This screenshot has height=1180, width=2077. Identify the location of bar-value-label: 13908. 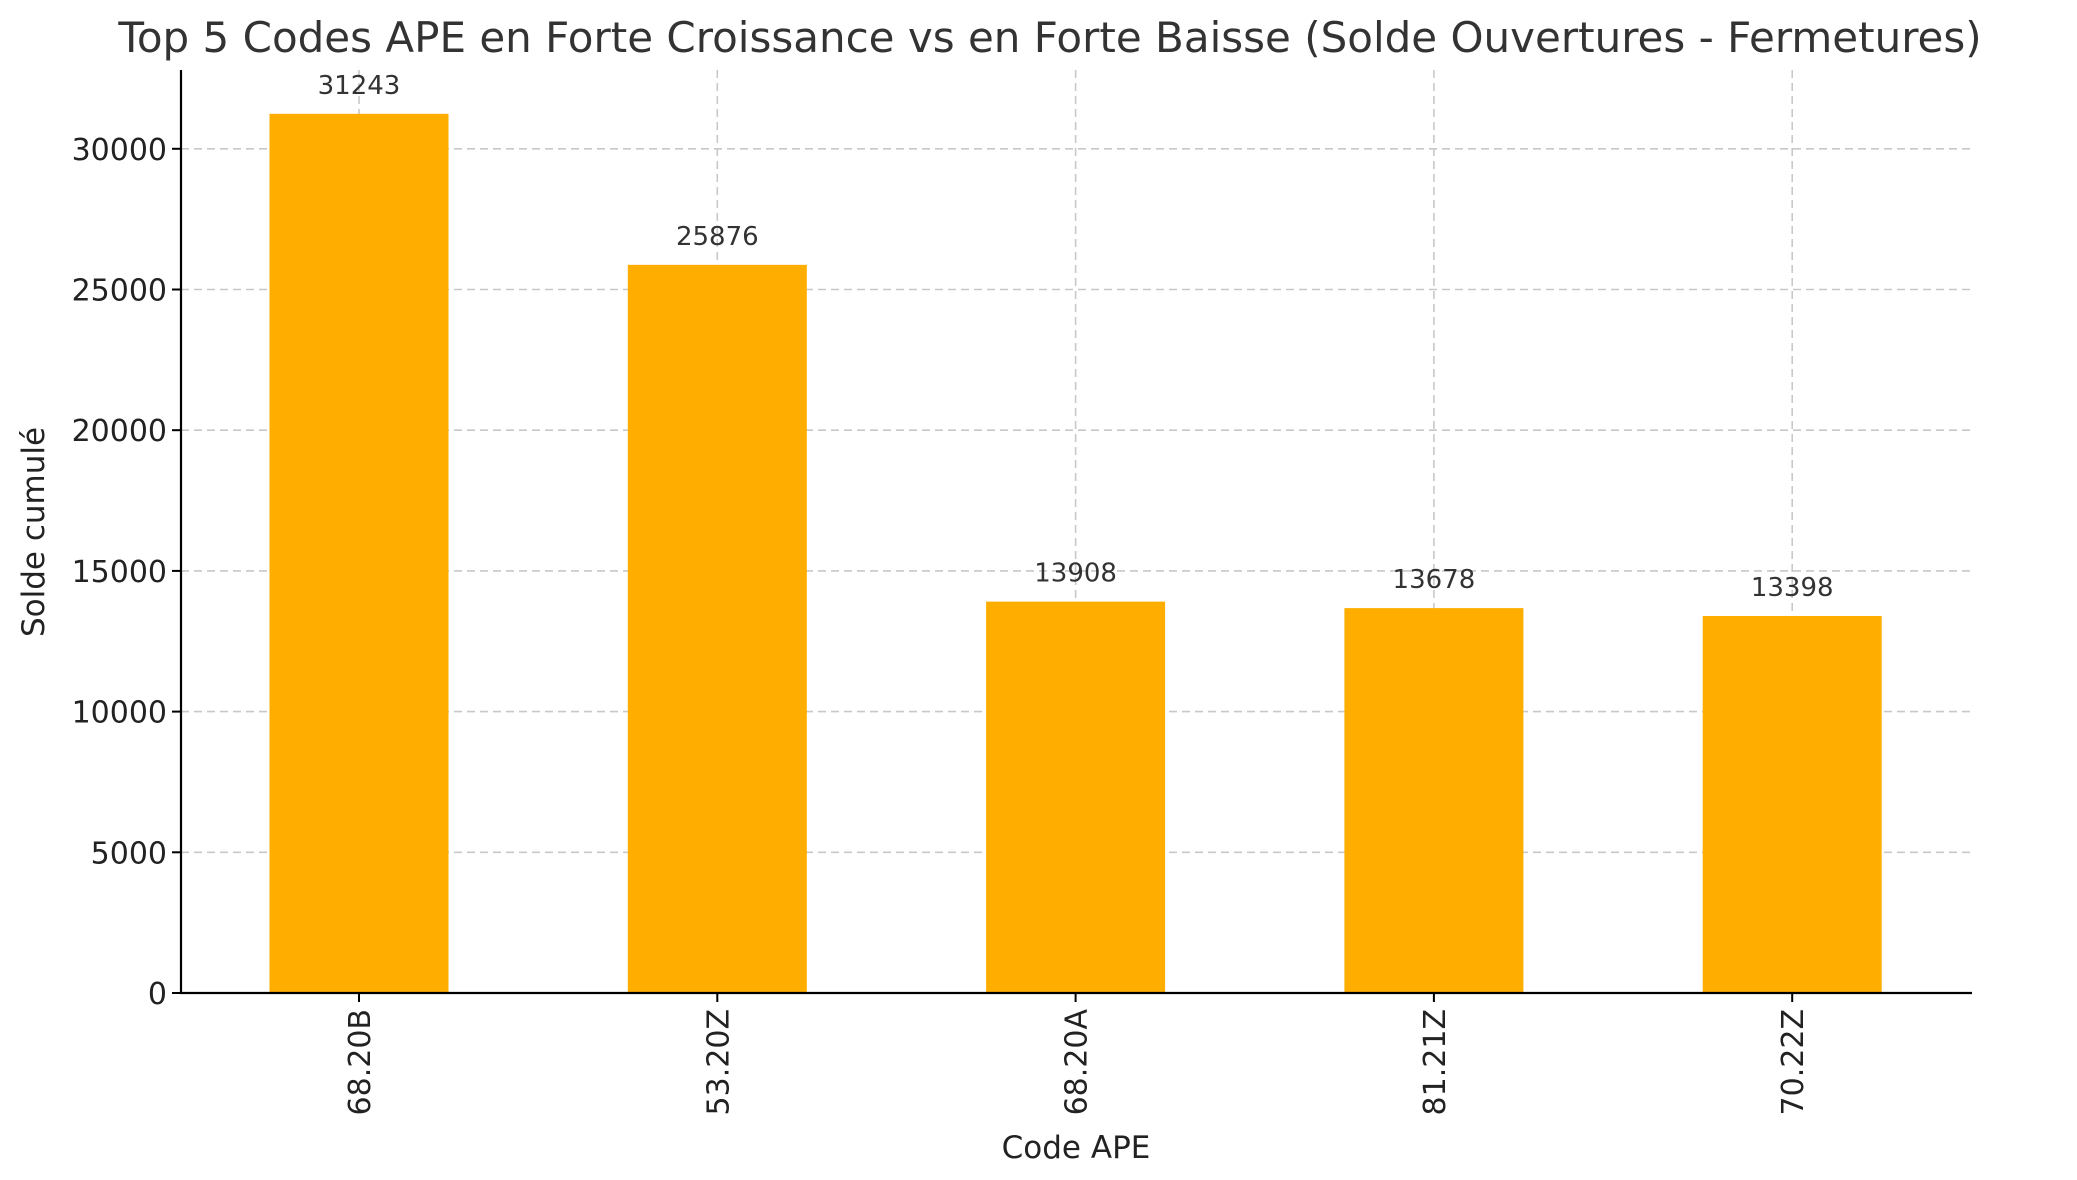
(1075, 574).